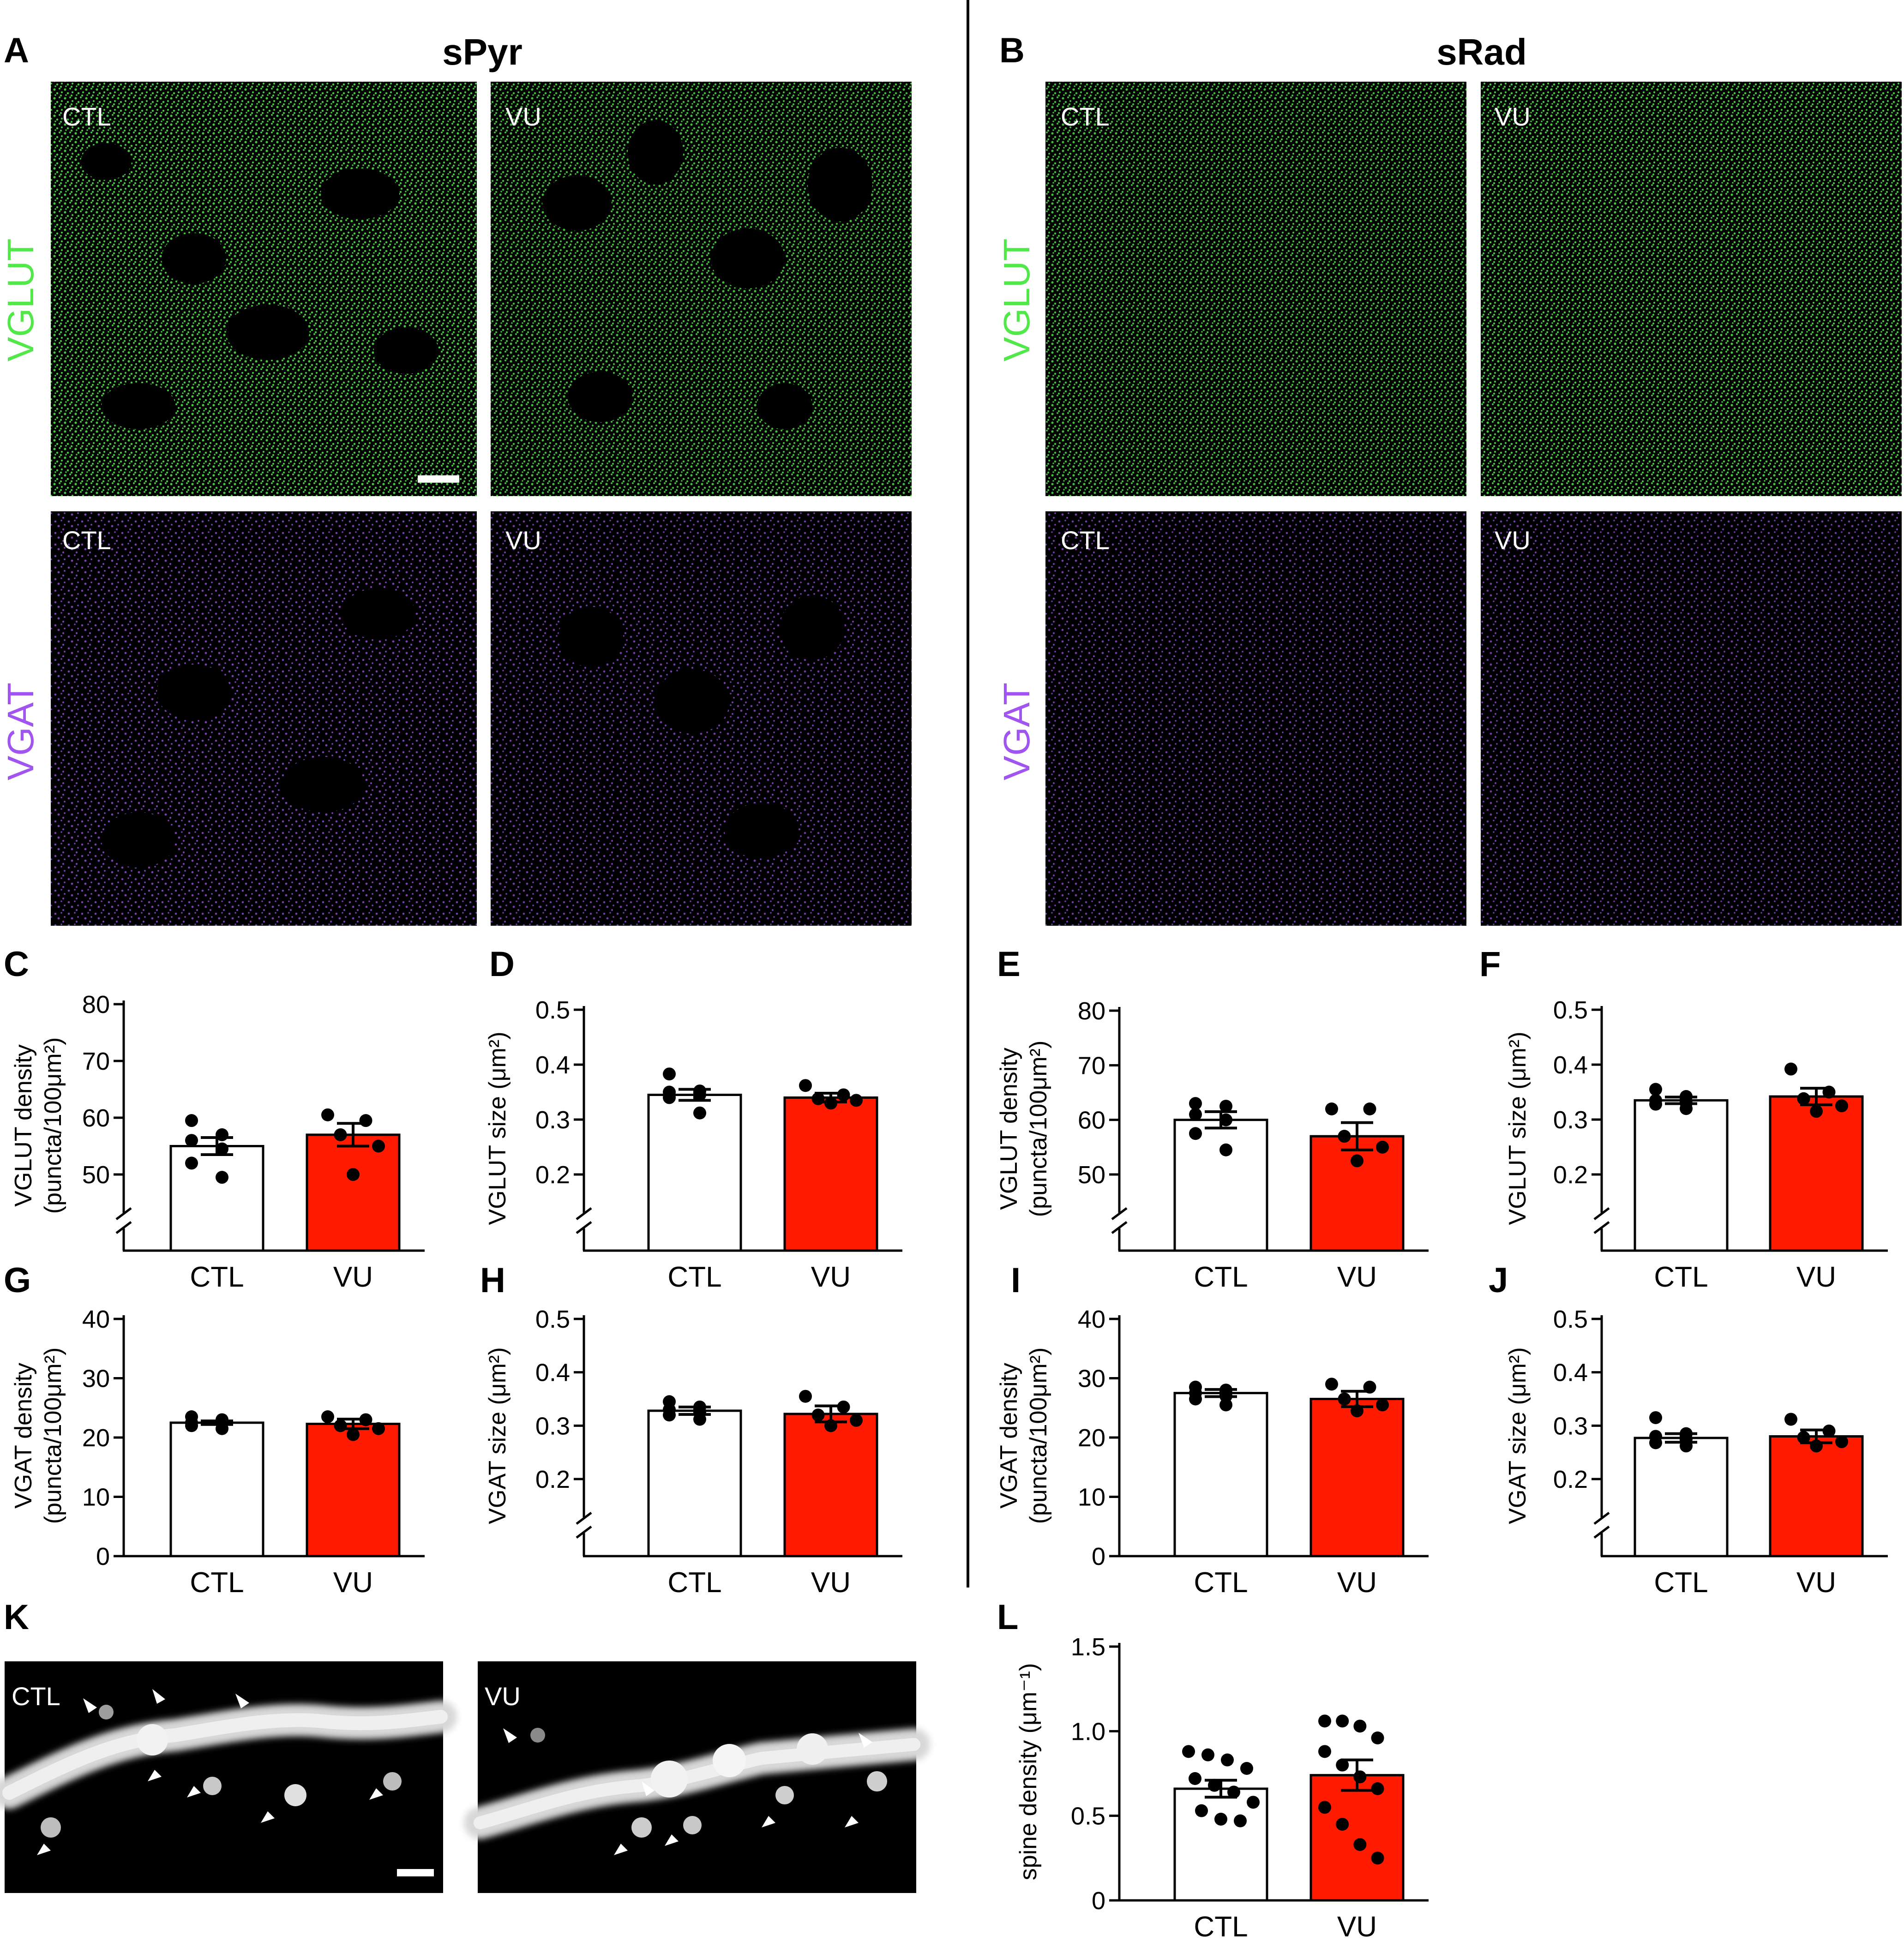  Describe the element at coordinates (264, 289) in the screenshot. I see `micrograph-spyr-vglut-ctl: CTL` at that location.